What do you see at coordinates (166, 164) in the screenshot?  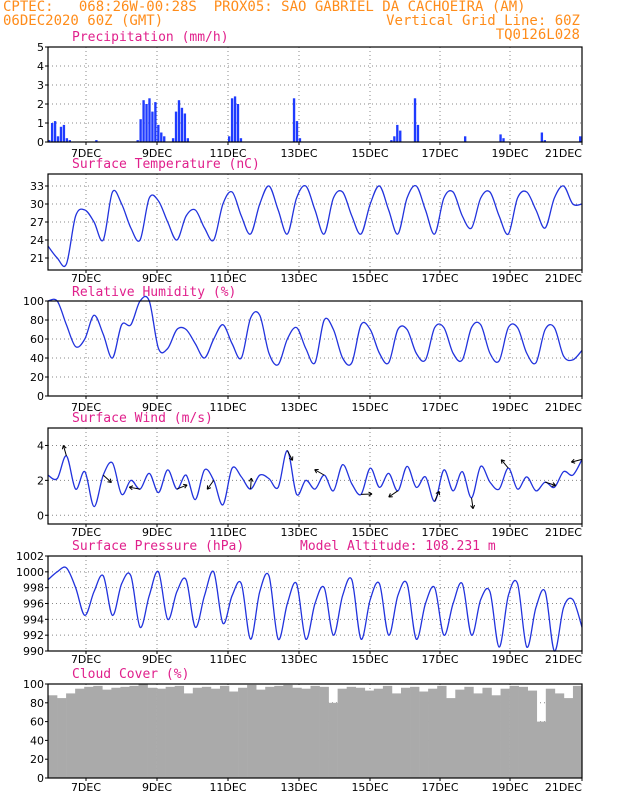 I see `panel-title: Surface Temperature (nC)` at bounding box center [166, 164].